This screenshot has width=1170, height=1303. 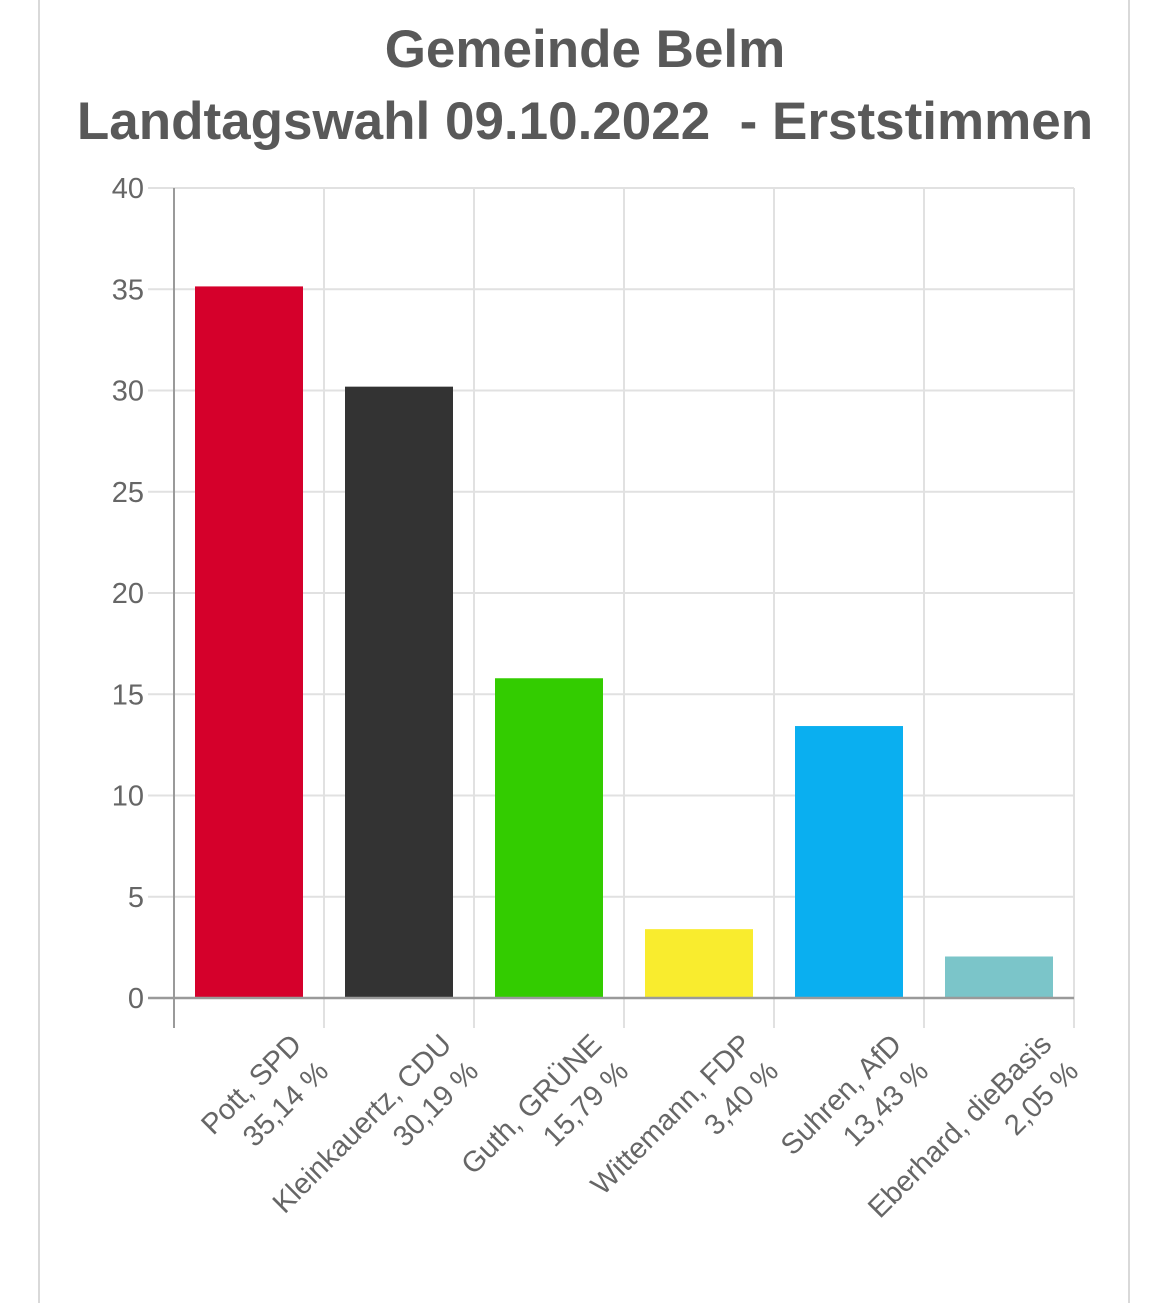 What do you see at coordinates (585, 49) in the screenshot?
I see `chart-title: Gemeinde Belm` at bounding box center [585, 49].